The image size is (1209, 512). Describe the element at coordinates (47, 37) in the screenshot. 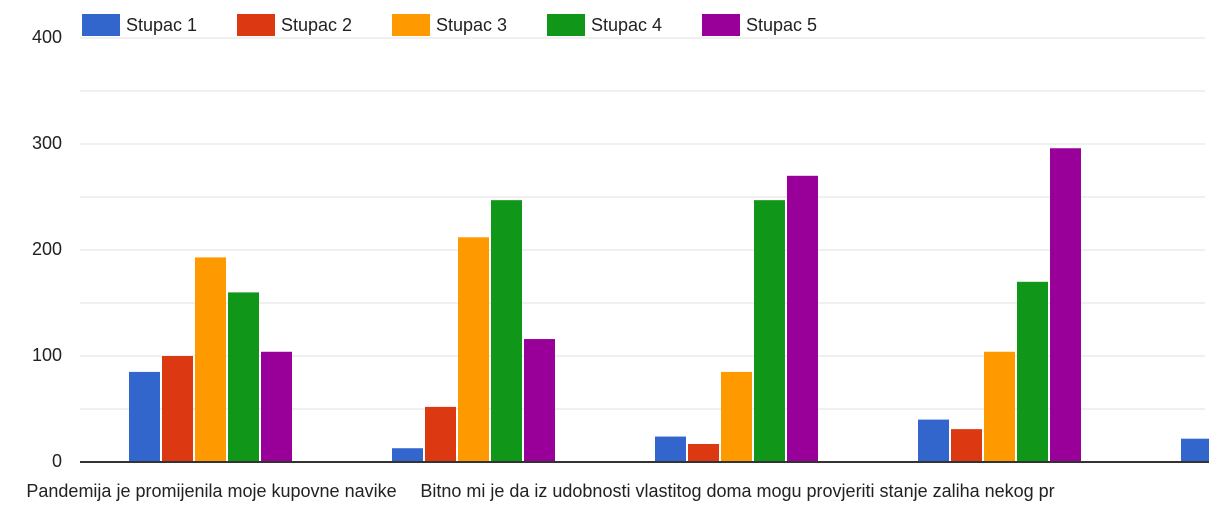

I see `y-tick-label: 400` at that location.